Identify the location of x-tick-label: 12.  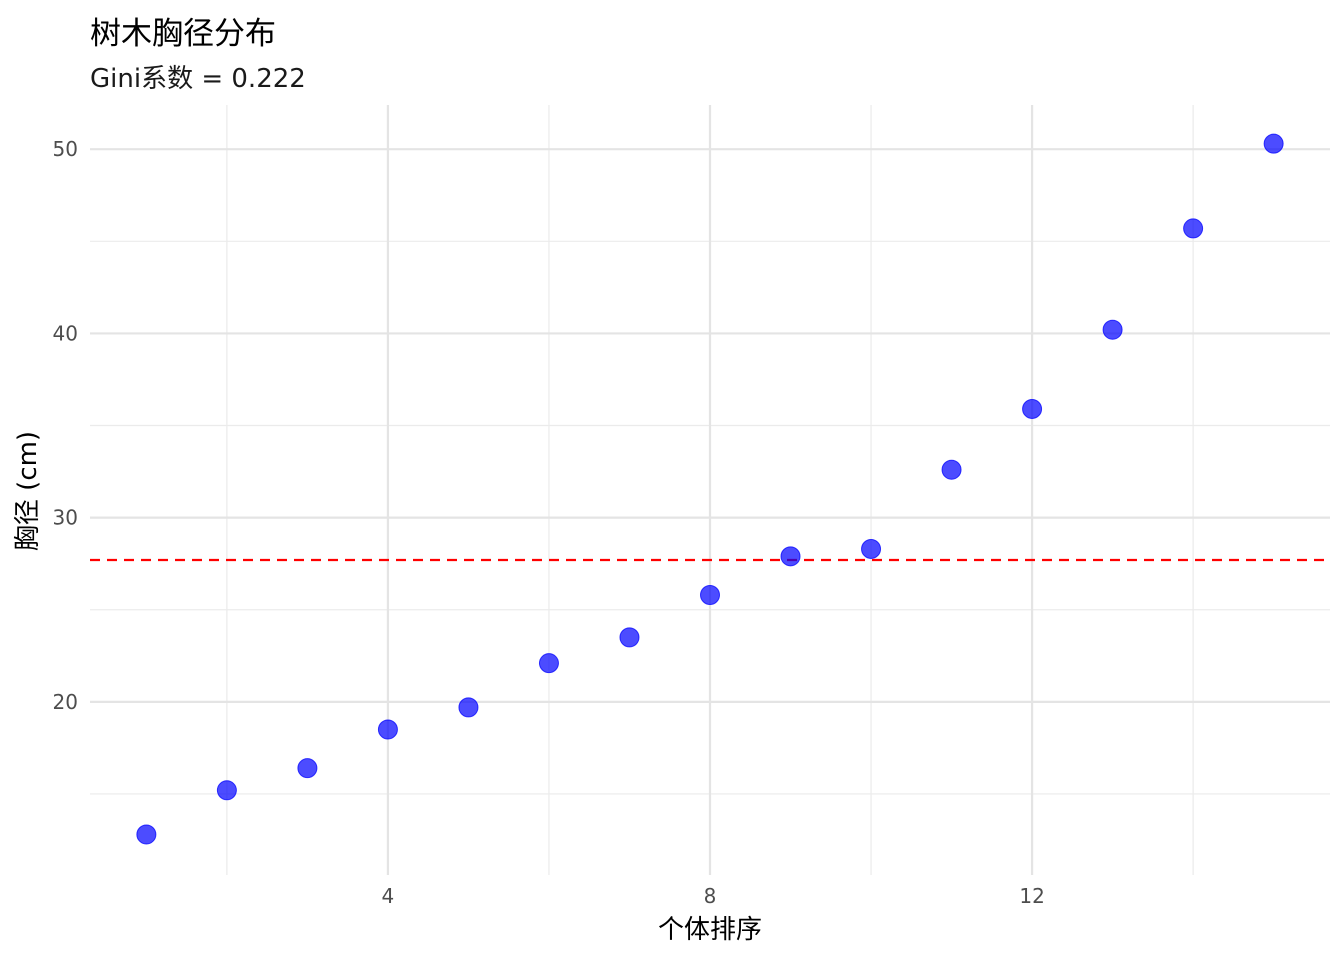
(1031, 896).